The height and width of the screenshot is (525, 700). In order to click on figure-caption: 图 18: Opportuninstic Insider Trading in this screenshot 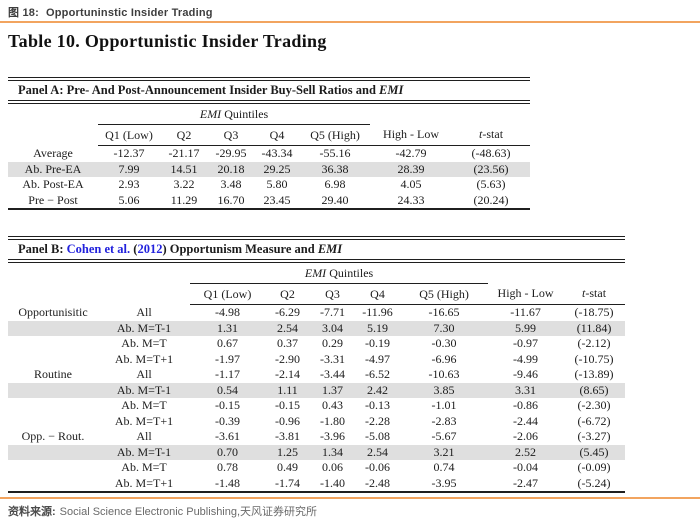, I will do `click(110, 12)`.